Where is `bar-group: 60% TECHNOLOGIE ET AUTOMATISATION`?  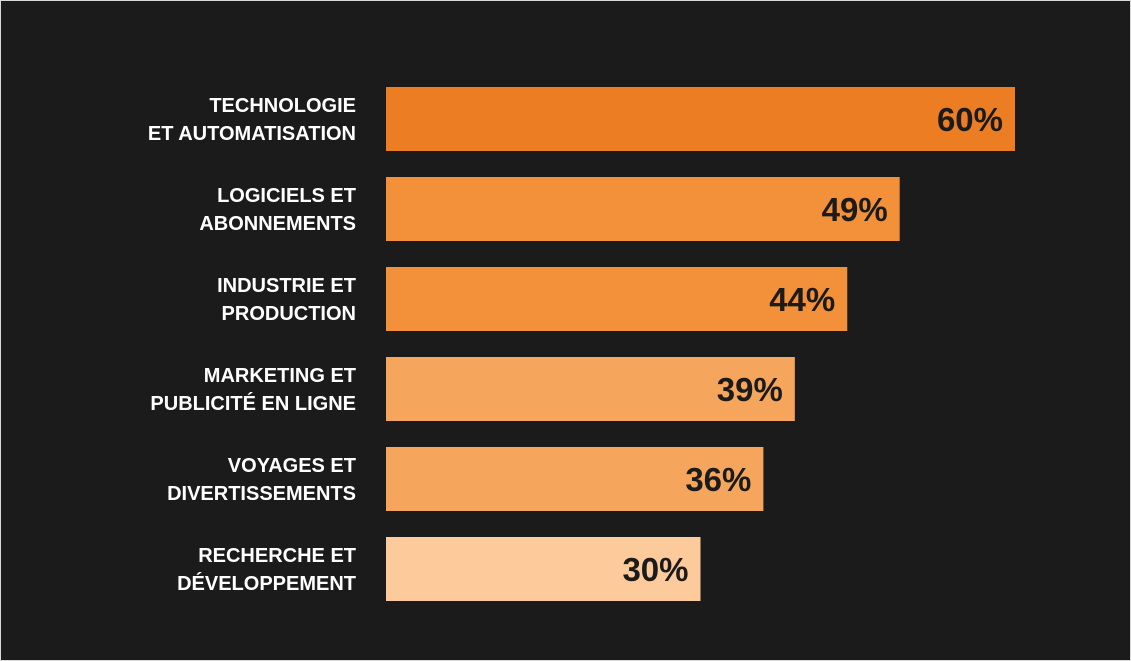 bar-group: 60% TECHNOLOGIE ET AUTOMATISATION is located at coordinates (581, 119).